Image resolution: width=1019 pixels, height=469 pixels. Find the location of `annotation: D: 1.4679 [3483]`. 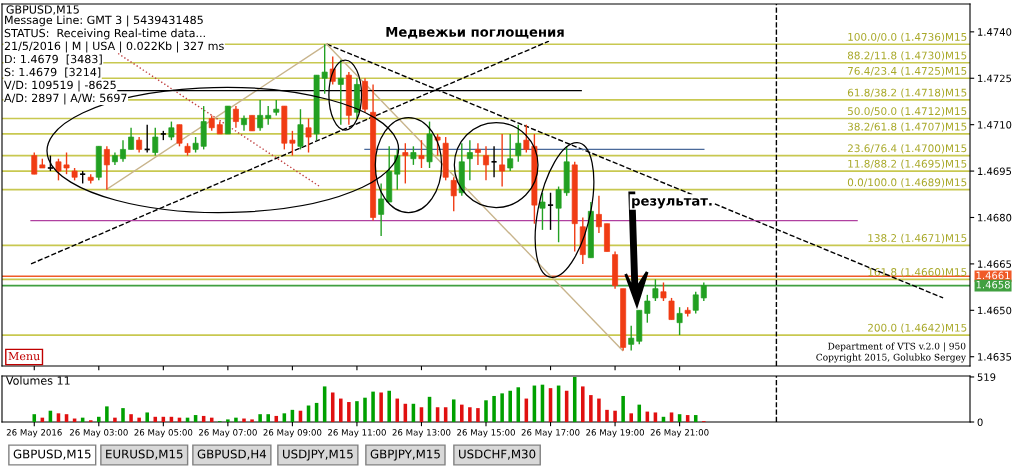

annotation: D: 1.4679 [3483] is located at coordinates (53, 59).